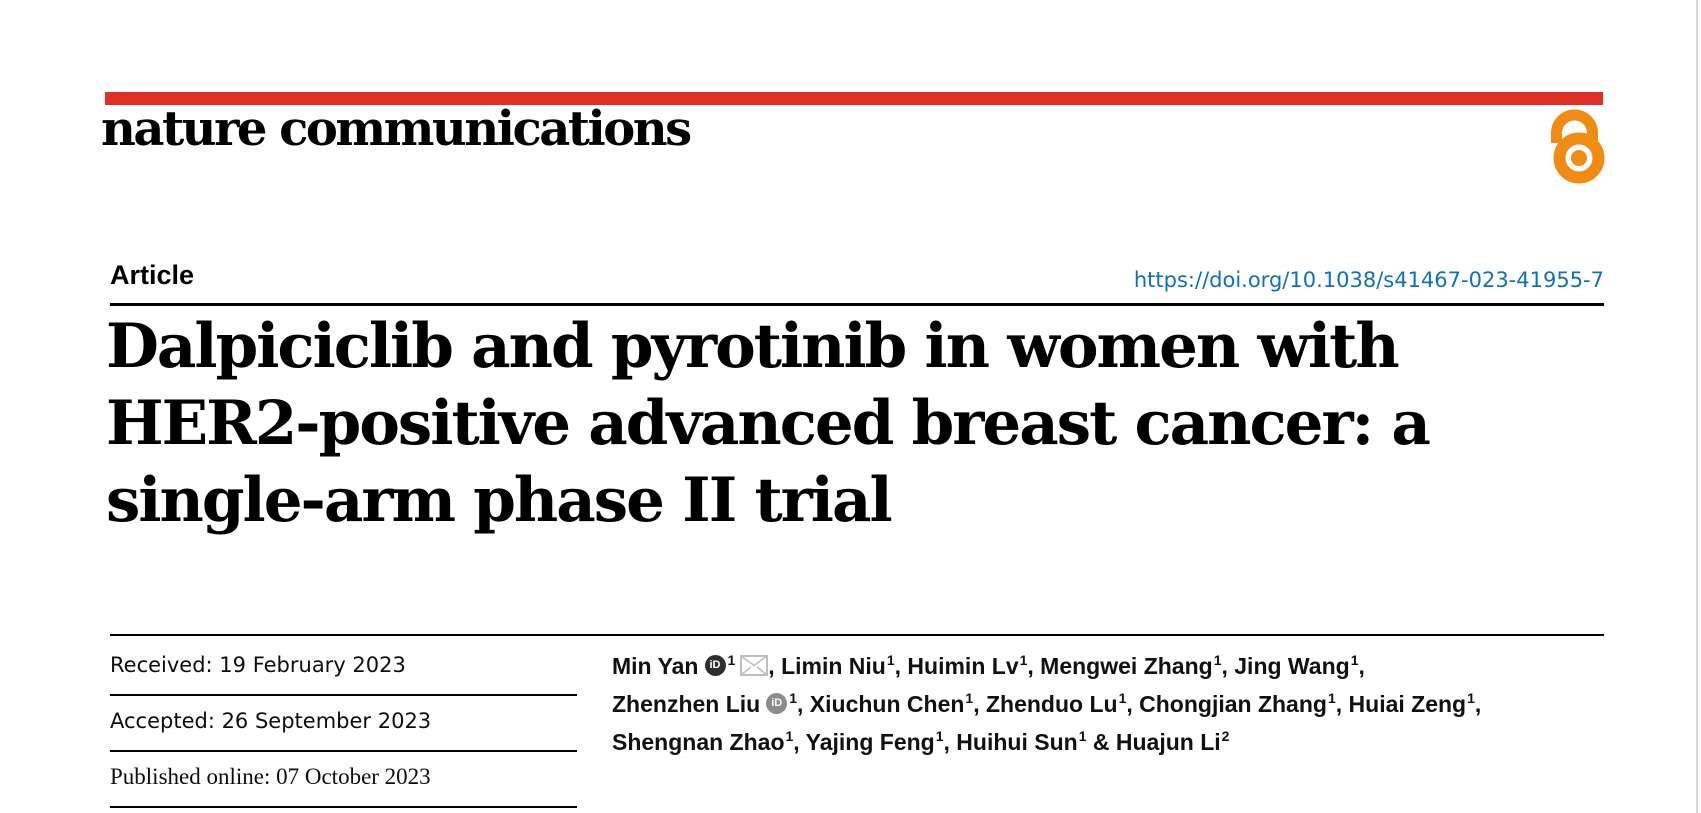 This screenshot has width=1701, height=813. Describe the element at coordinates (857, 635) in the screenshot. I see `section-rule` at that location.